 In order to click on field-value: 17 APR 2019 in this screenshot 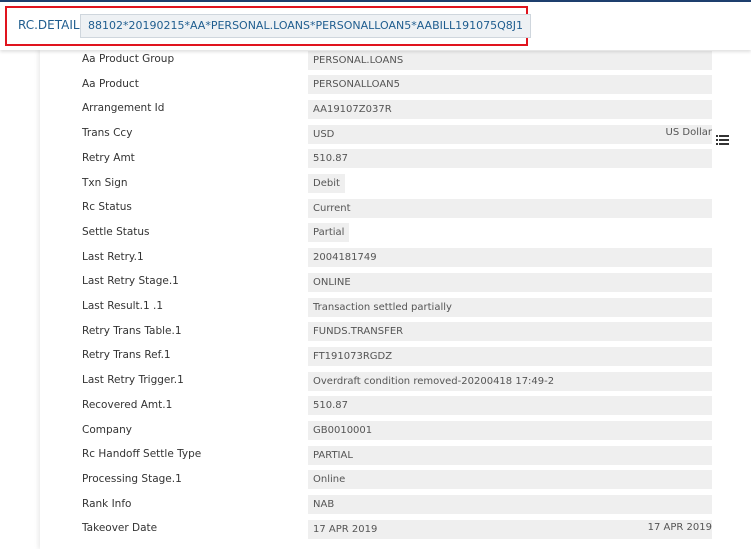, I will do `click(510, 529)`.